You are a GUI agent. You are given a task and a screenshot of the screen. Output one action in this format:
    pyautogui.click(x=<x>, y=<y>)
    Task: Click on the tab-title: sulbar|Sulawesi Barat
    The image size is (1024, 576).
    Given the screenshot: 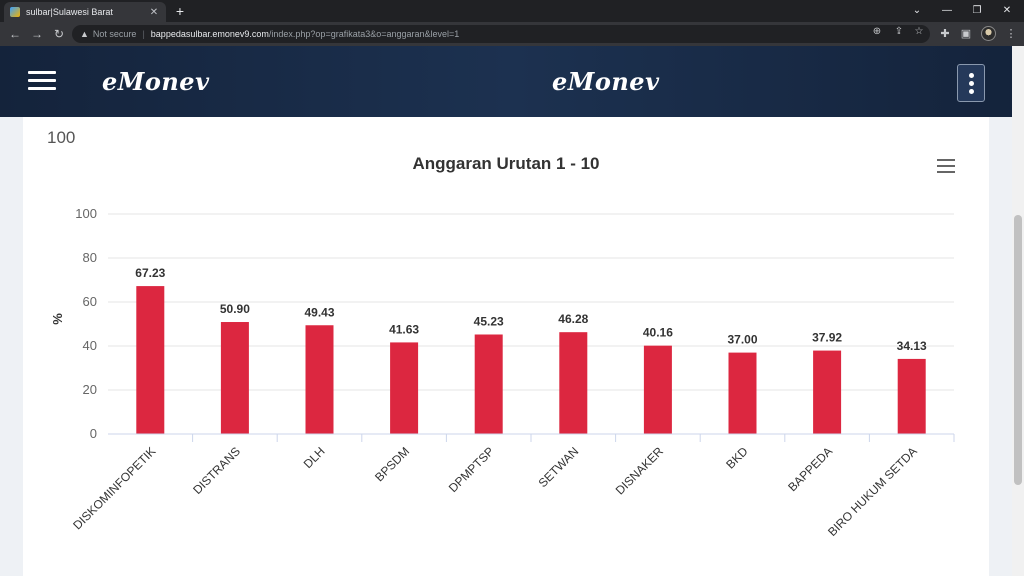 What is the action you would take?
    pyautogui.click(x=69, y=12)
    